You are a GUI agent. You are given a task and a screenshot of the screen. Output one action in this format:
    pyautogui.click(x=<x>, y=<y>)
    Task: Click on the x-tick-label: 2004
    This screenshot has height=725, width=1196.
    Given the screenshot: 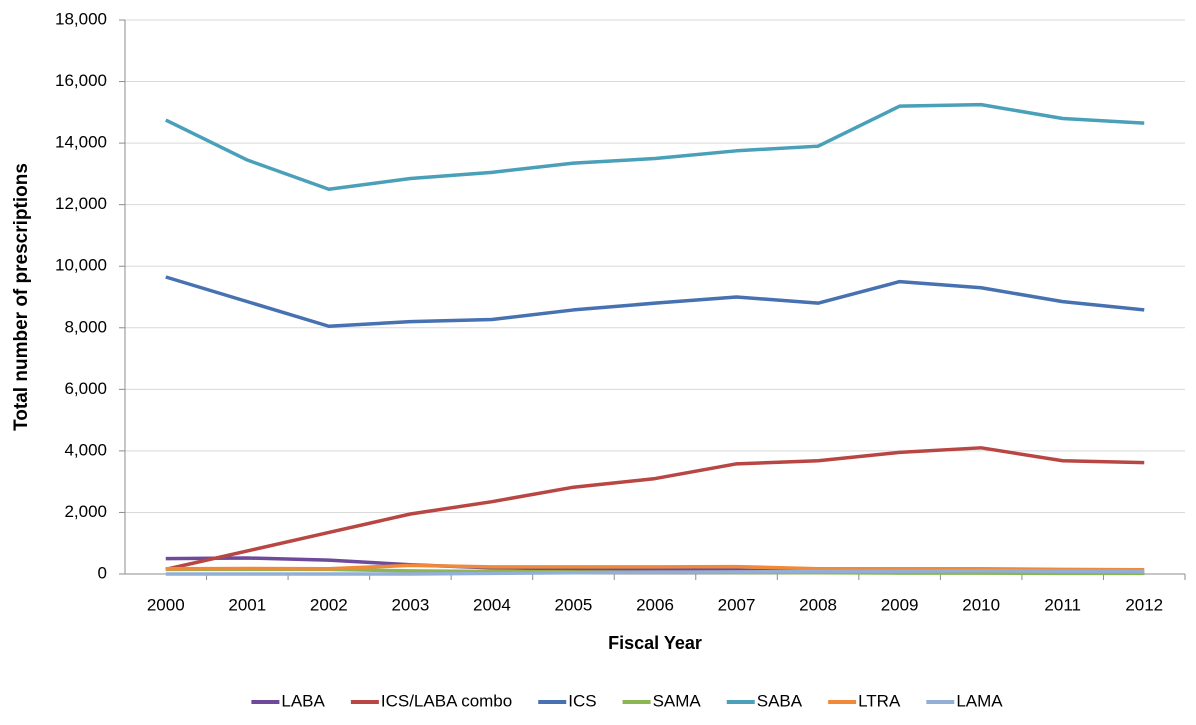 What is the action you would take?
    pyautogui.click(x=492, y=604)
    